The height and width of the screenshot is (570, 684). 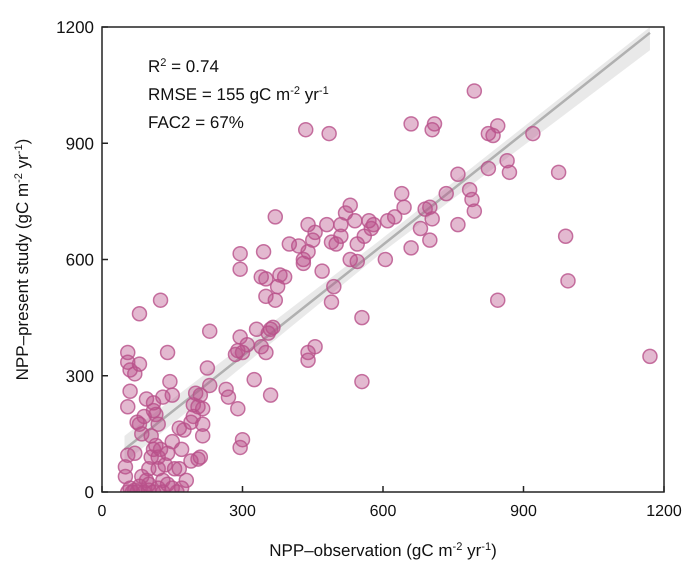 I want to click on y-tick-label: 600, so click(x=80, y=260).